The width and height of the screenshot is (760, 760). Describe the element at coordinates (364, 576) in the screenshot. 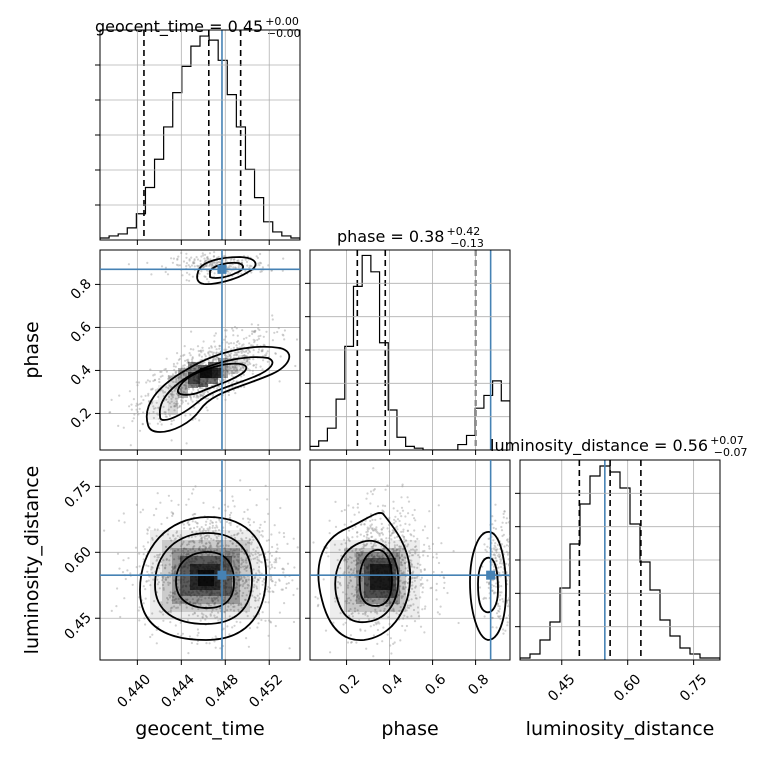

I see `contour-outer` at that location.